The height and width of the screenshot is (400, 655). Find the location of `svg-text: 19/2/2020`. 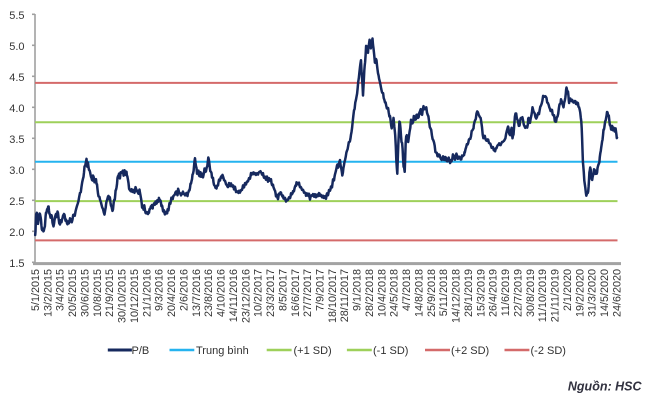

svg-text: 19/2/2020 is located at coordinates (580, 293).